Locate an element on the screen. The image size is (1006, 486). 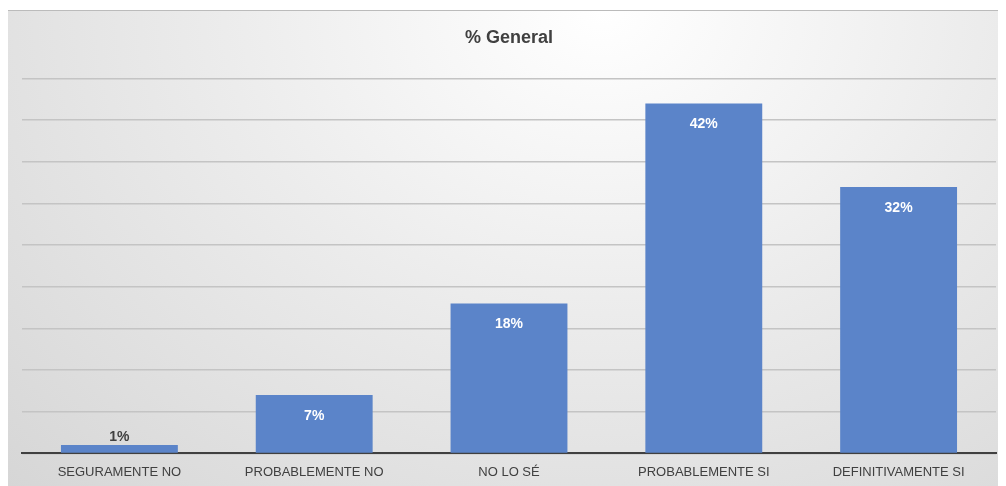
data-label: 32% is located at coordinates (899, 206).